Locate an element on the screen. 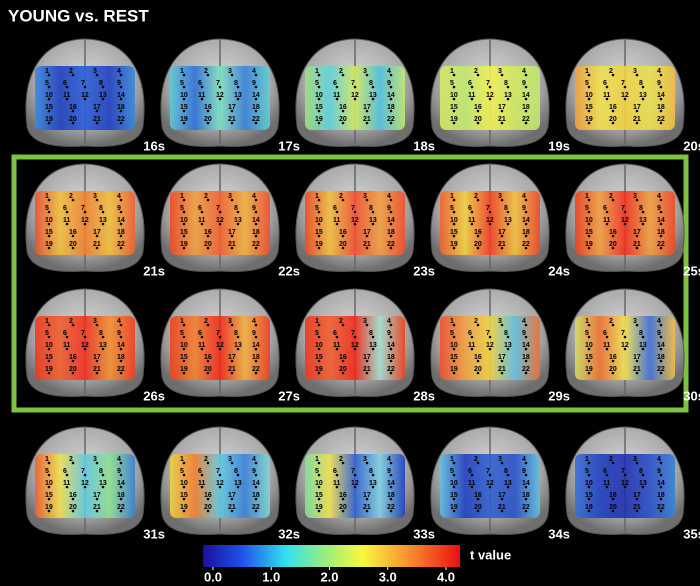 The width and height of the screenshot is (700, 586). channel-label: 16 is located at coordinates (343, 232).